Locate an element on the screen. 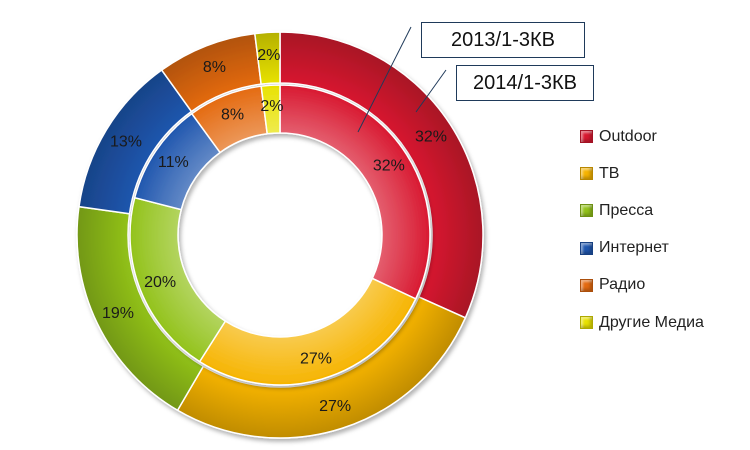 The image size is (750, 450). outer-label-other-media: 2% is located at coordinates (268, 55).